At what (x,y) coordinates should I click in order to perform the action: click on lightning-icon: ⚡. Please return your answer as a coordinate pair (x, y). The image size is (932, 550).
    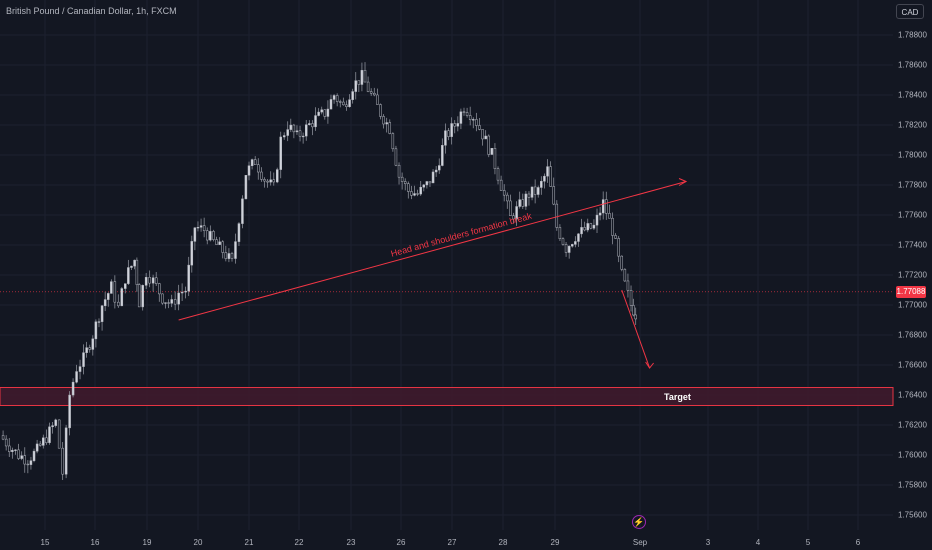
    Looking at the image, I should click on (639, 522).